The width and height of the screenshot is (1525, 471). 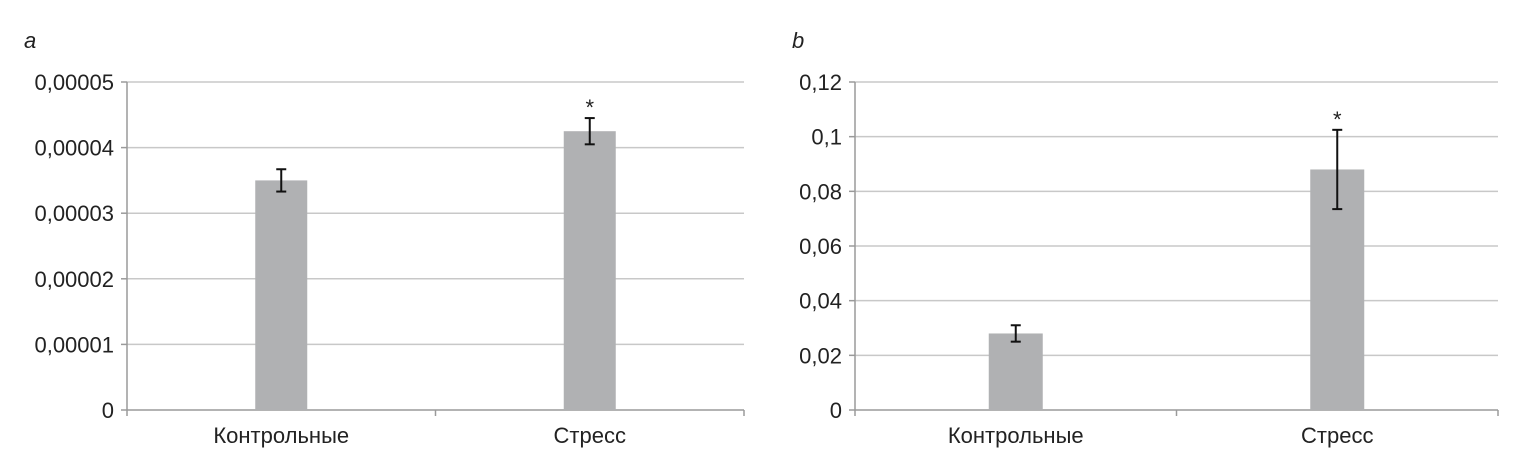 I want to click on y-tick-label: 0,02, so click(x=820, y=355).